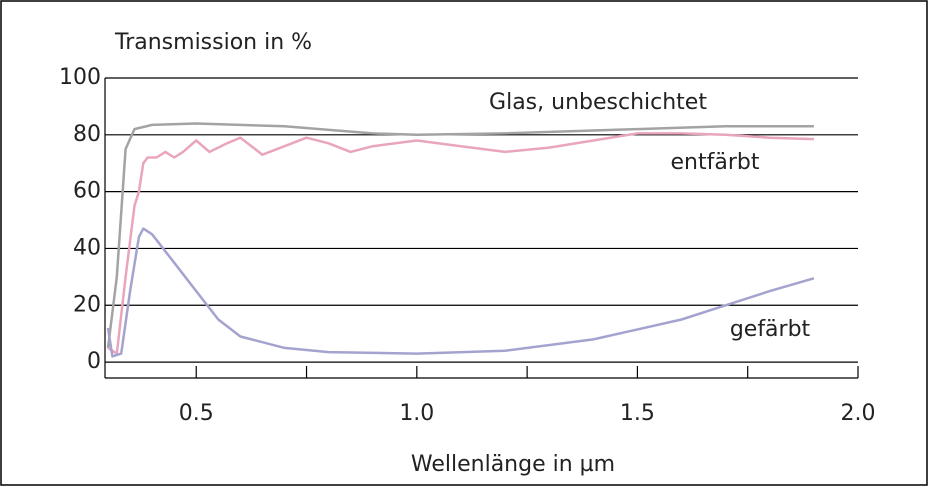  Describe the element at coordinates (80, 77) in the screenshot. I see `y-tick-label: 100` at that location.